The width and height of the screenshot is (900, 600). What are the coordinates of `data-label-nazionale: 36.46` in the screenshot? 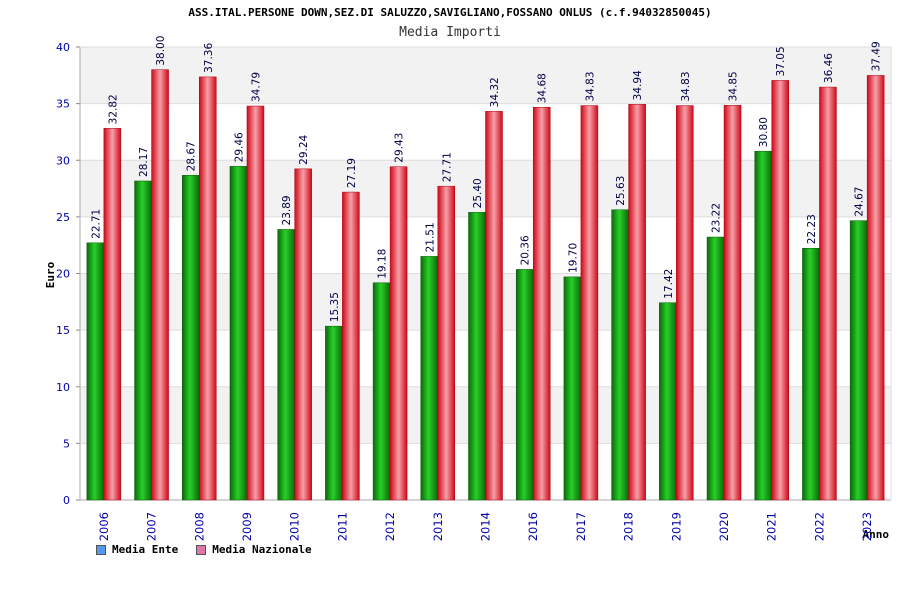 It's located at (829, 68).